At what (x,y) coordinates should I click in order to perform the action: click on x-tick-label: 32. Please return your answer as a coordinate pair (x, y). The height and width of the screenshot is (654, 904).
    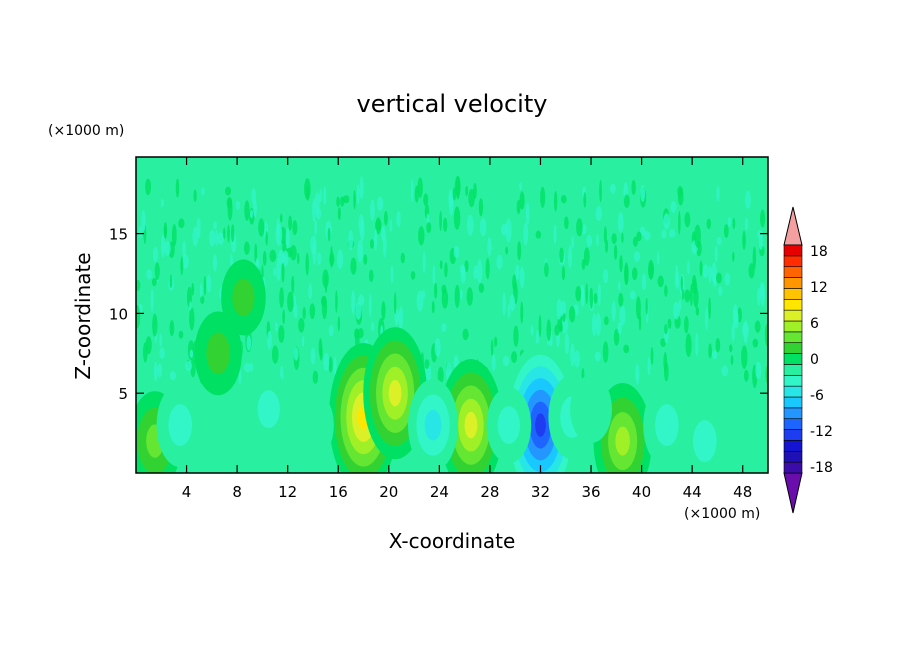
    Looking at the image, I should click on (540, 492).